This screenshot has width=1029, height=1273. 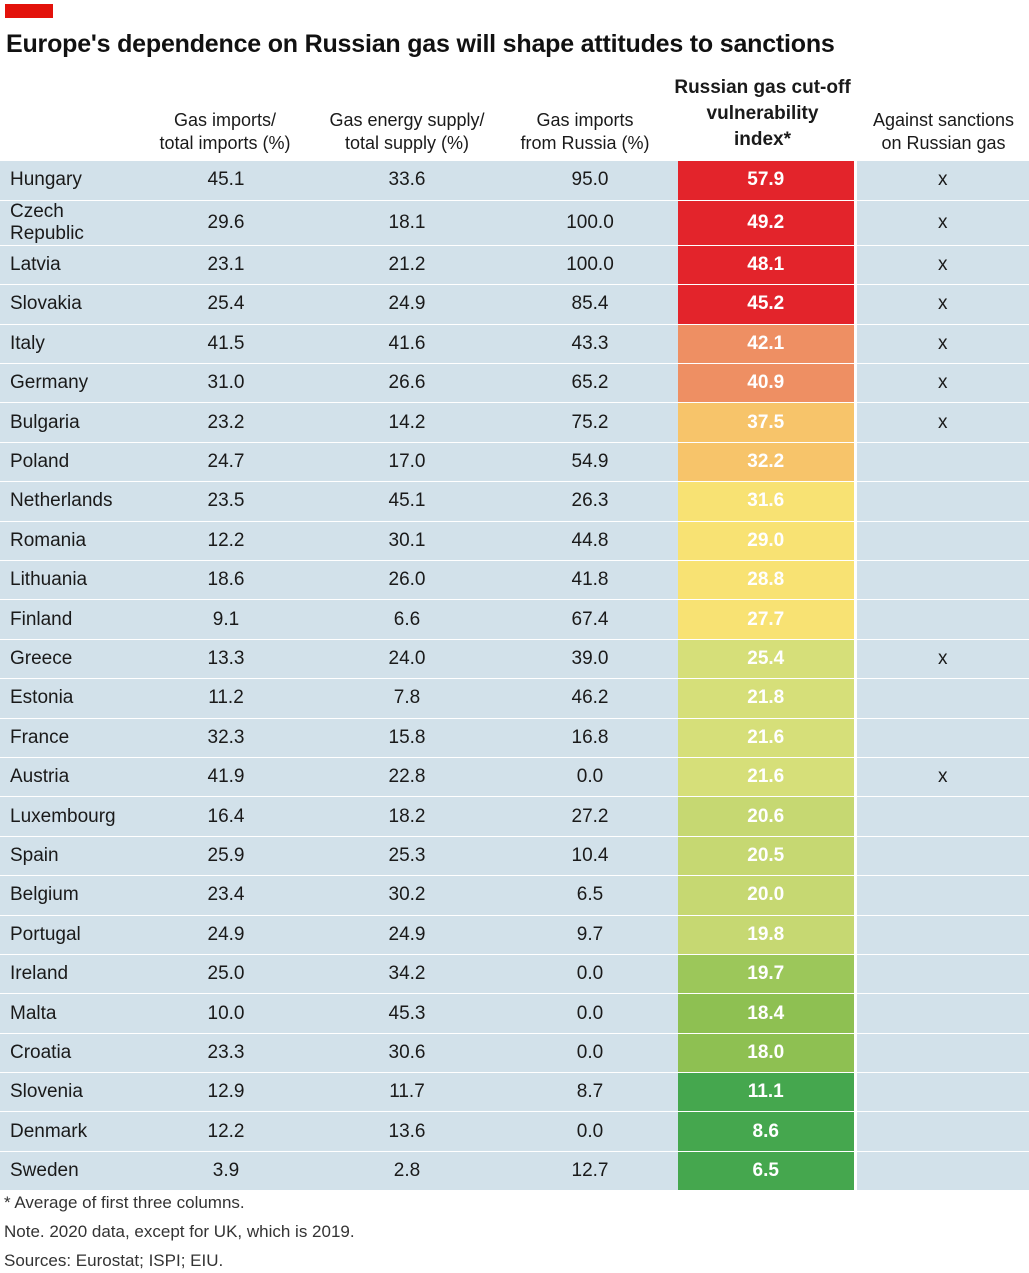 I want to click on cell-country: Latvia, so click(x=70, y=265).